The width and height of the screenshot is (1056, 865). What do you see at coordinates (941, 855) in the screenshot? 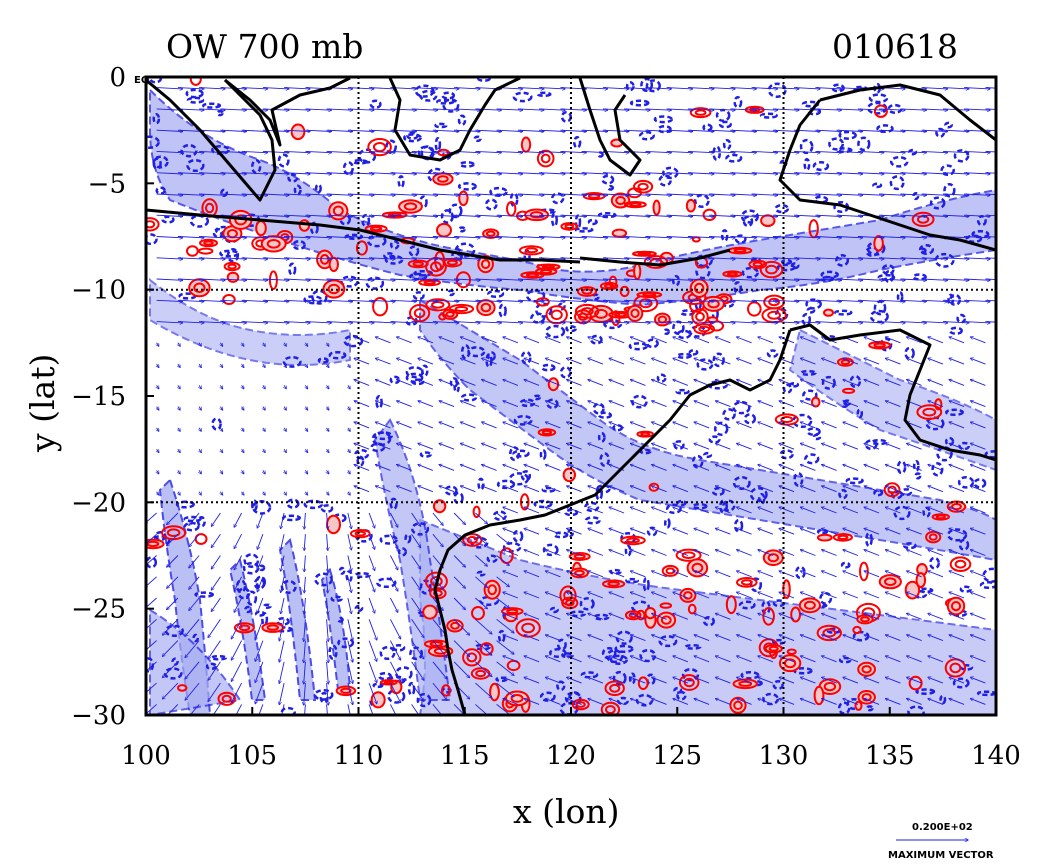
I see `vector-legend-label: MAXIMUM VECTOR` at bounding box center [941, 855].